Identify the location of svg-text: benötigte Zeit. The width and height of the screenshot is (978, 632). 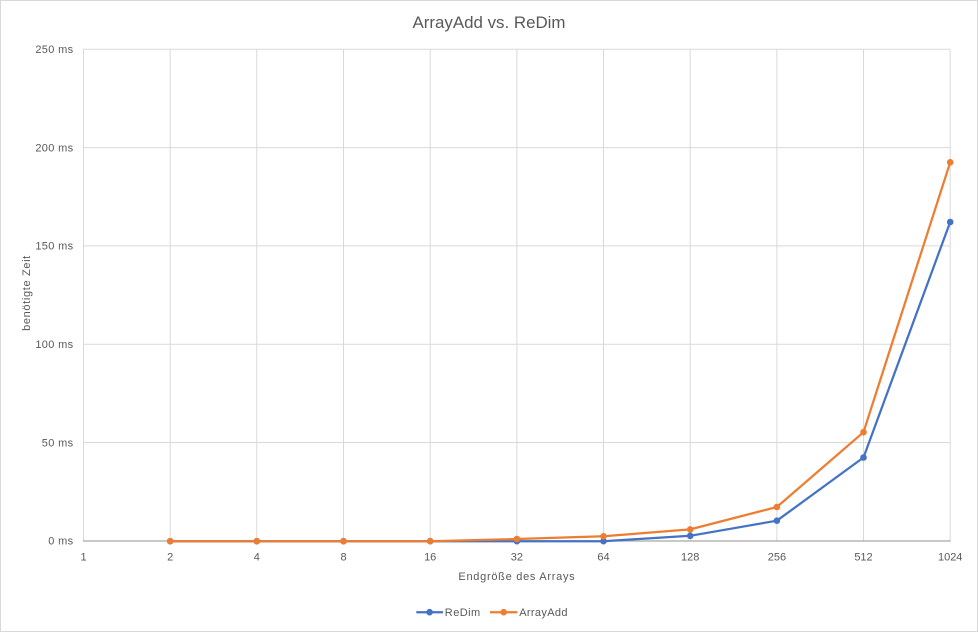
(27, 293).